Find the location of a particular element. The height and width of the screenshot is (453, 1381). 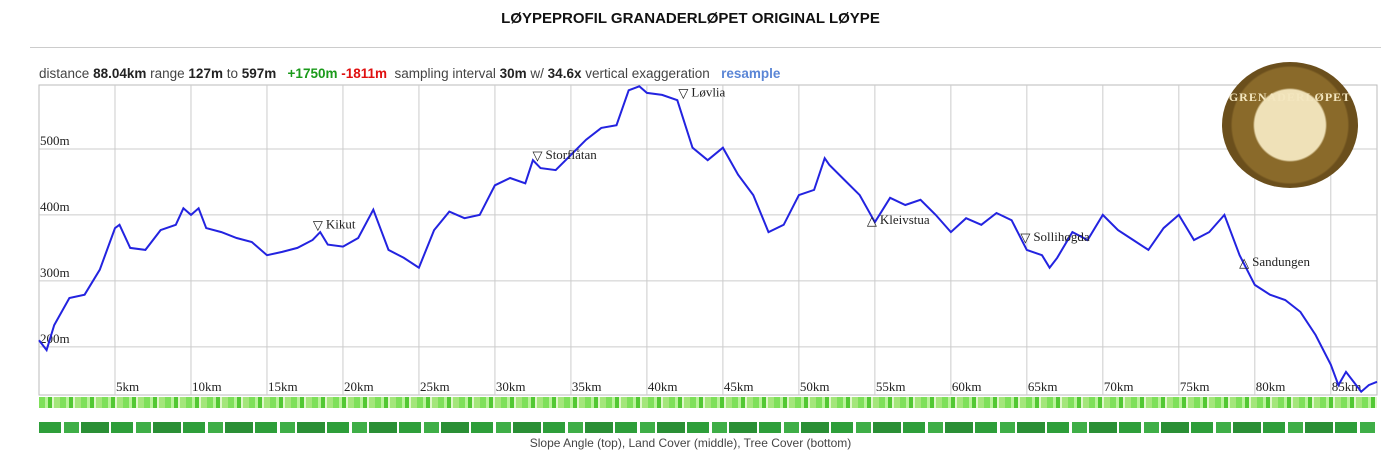

stat-value: 127m is located at coordinates (205, 73).